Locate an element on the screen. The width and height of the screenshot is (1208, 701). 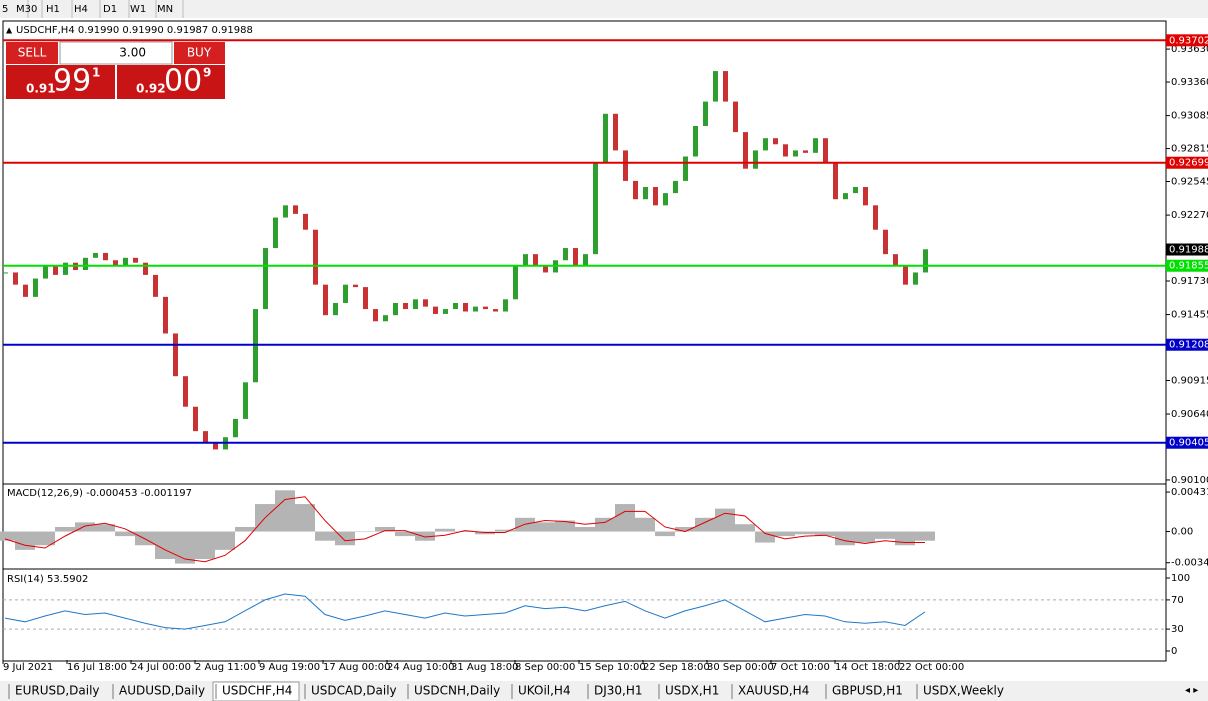
tab: XAUUSD,H4 is located at coordinates (773, 691).